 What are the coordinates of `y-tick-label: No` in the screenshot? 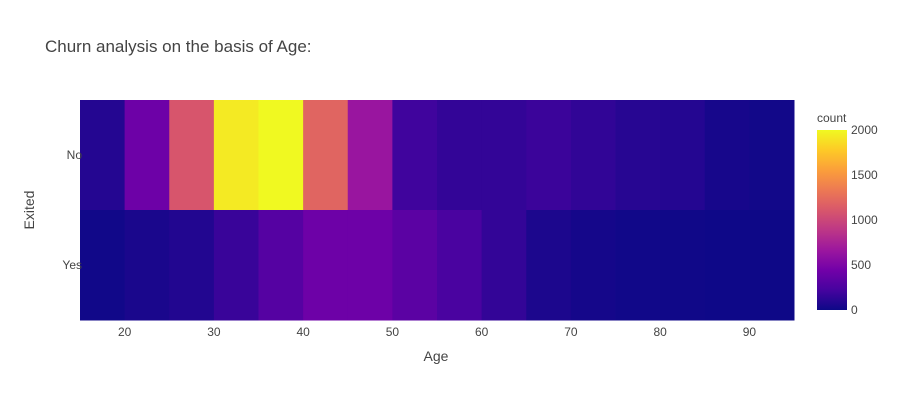 It's located at (75, 155).